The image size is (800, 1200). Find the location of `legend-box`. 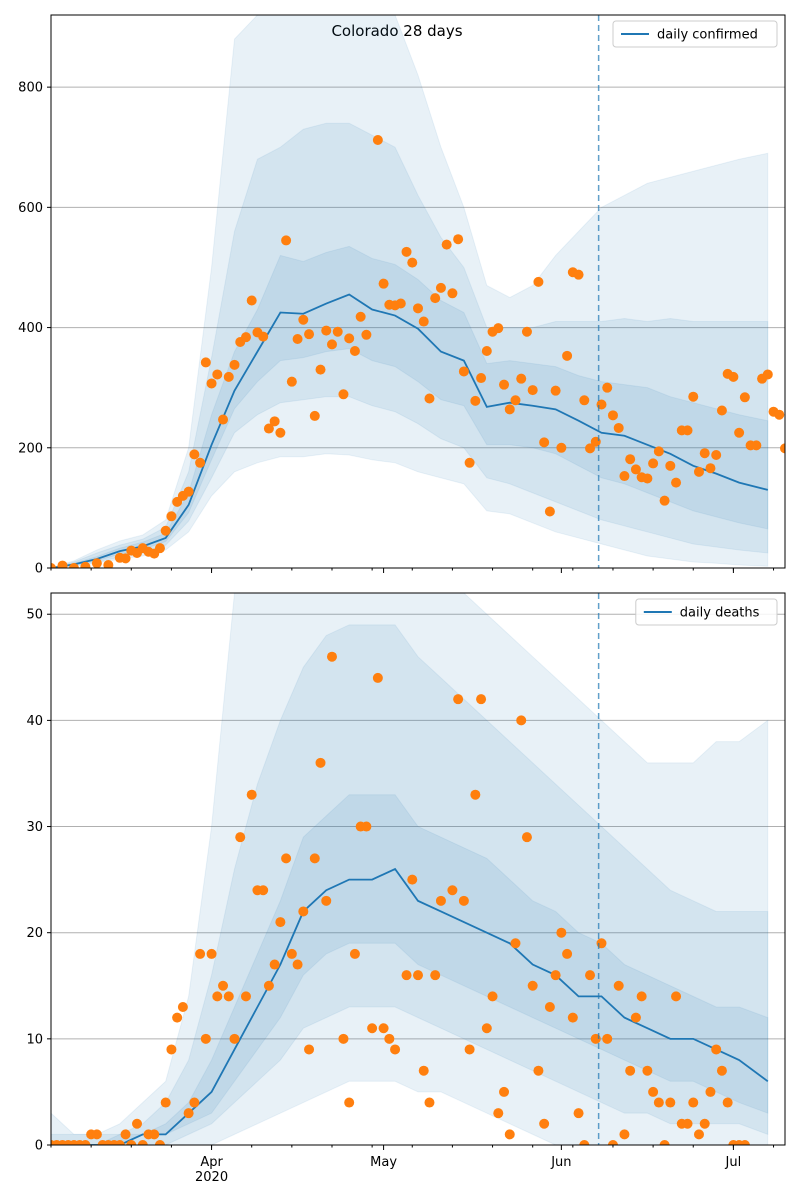

legend-box is located at coordinates (695, 34).